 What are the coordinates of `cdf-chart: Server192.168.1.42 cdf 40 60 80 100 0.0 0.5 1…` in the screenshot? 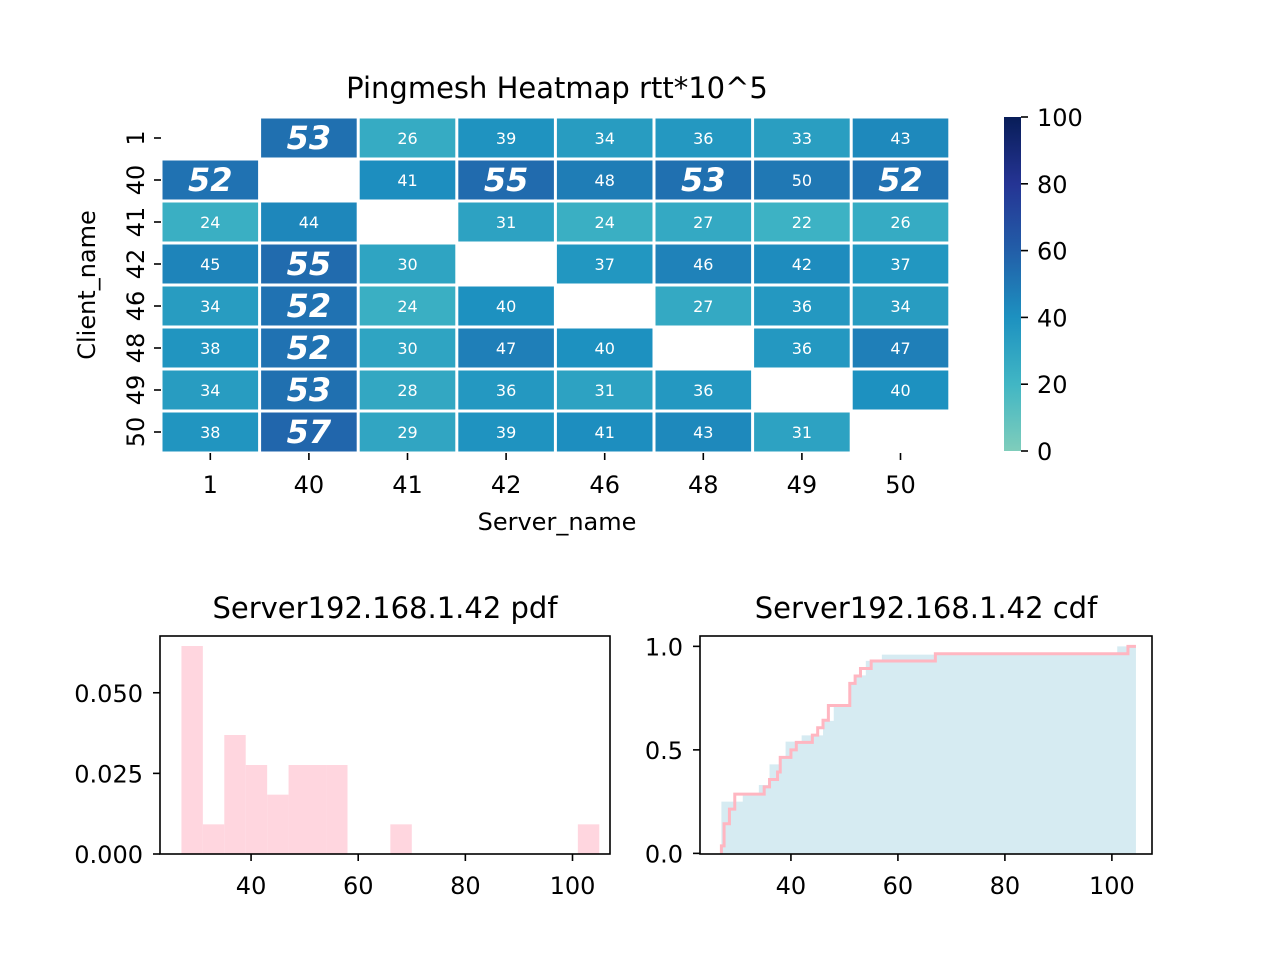 It's located at (899, 745).